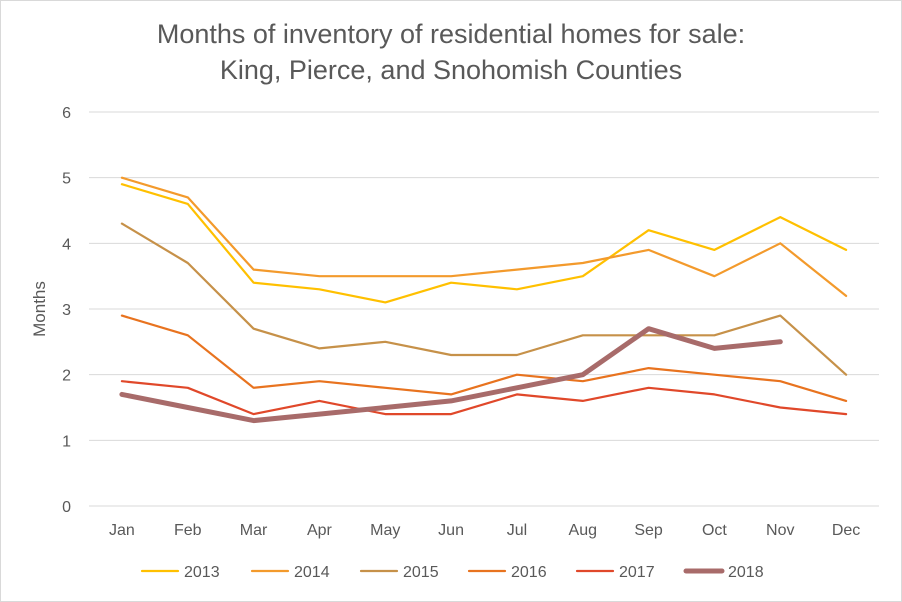 The height and width of the screenshot is (602, 902). Describe the element at coordinates (648, 530) in the screenshot. I see `x-tick-label: Sep` at that location.